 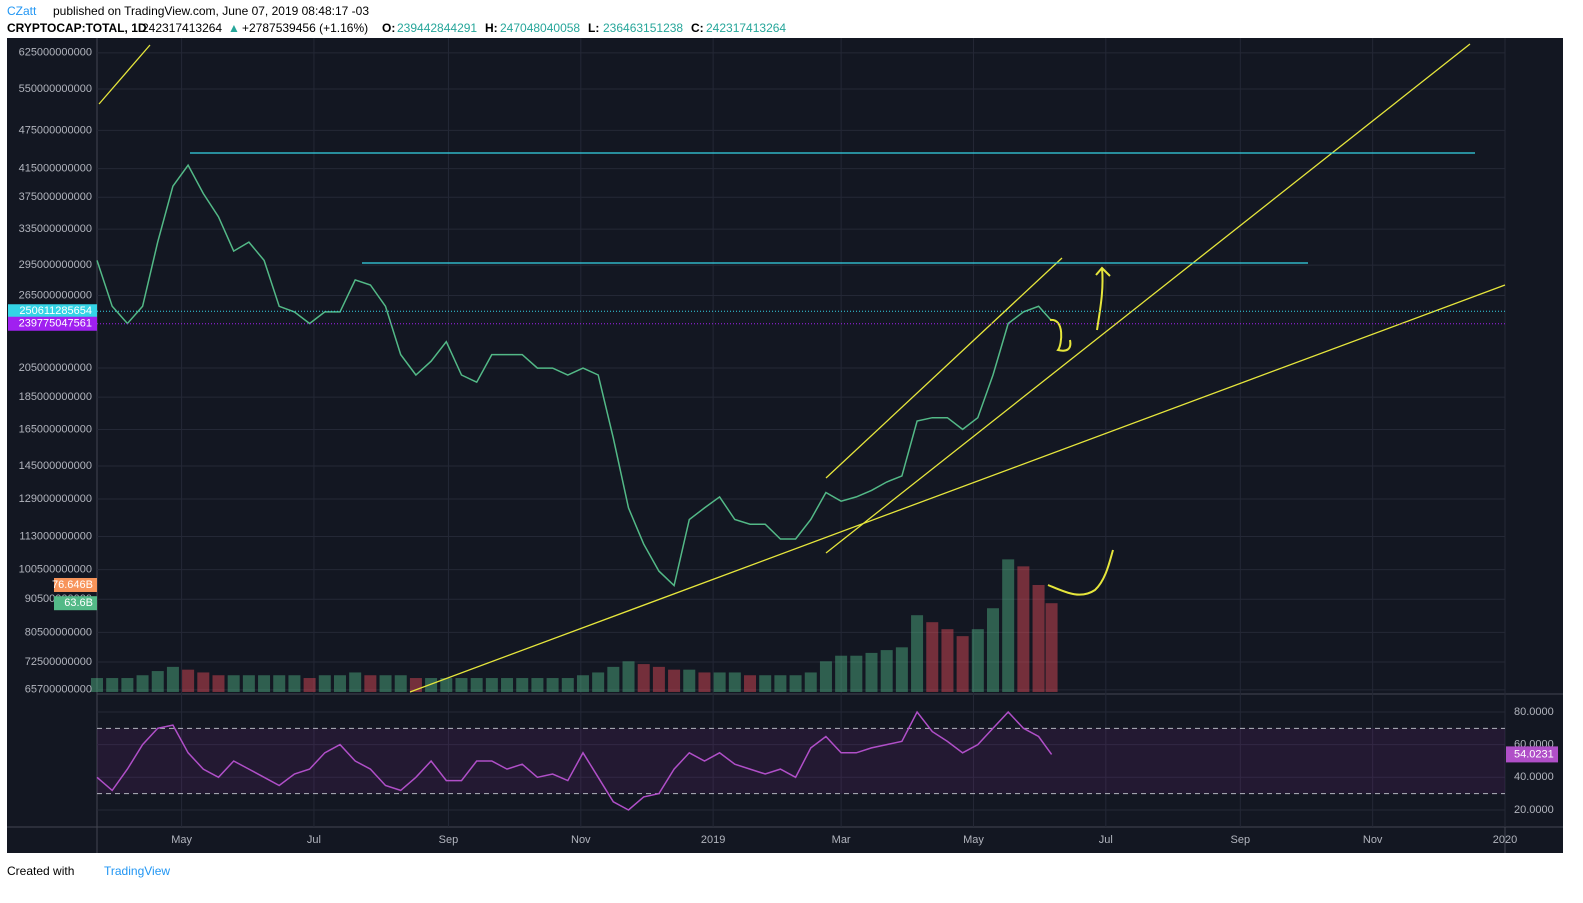 I want to click on ohlc-value: 247048040058, so click(x=540, y=28).